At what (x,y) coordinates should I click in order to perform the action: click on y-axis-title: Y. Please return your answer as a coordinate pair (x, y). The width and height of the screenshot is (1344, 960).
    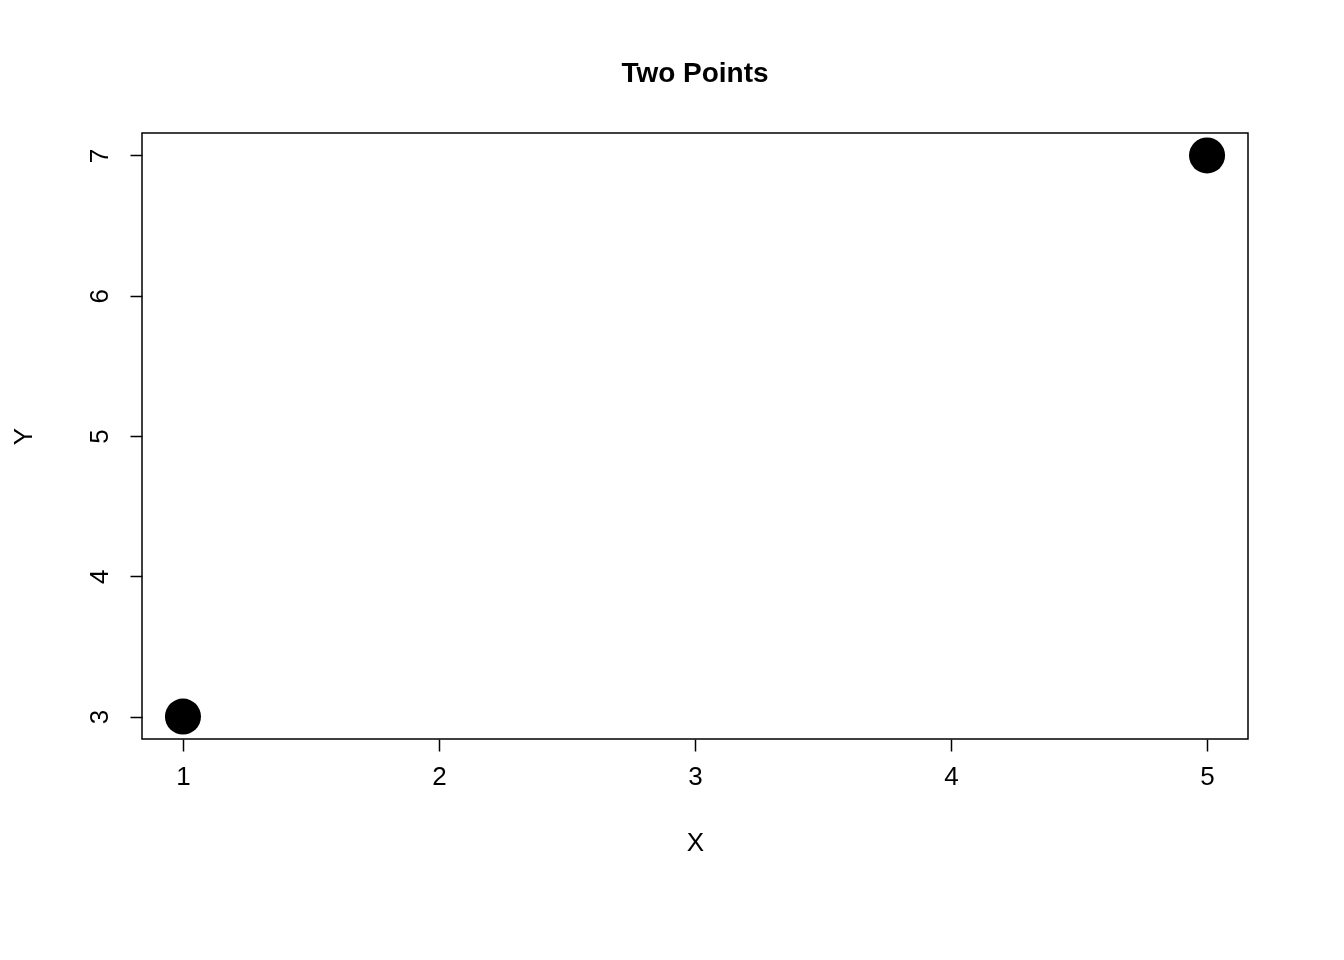
    Looking at the image, I should click on (22, 436).